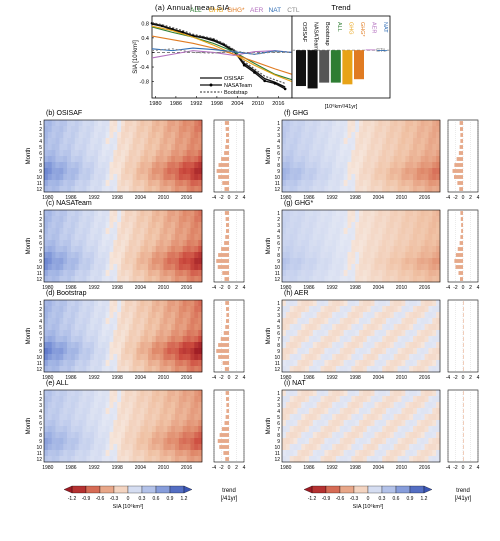 Image resolution: width=500 pixels, height=541 pixels. What do you see at coordinates (424, 499) in the screenshot?
I see `colorbar-tick-label: 1.2` at bounding box center [424, 499].